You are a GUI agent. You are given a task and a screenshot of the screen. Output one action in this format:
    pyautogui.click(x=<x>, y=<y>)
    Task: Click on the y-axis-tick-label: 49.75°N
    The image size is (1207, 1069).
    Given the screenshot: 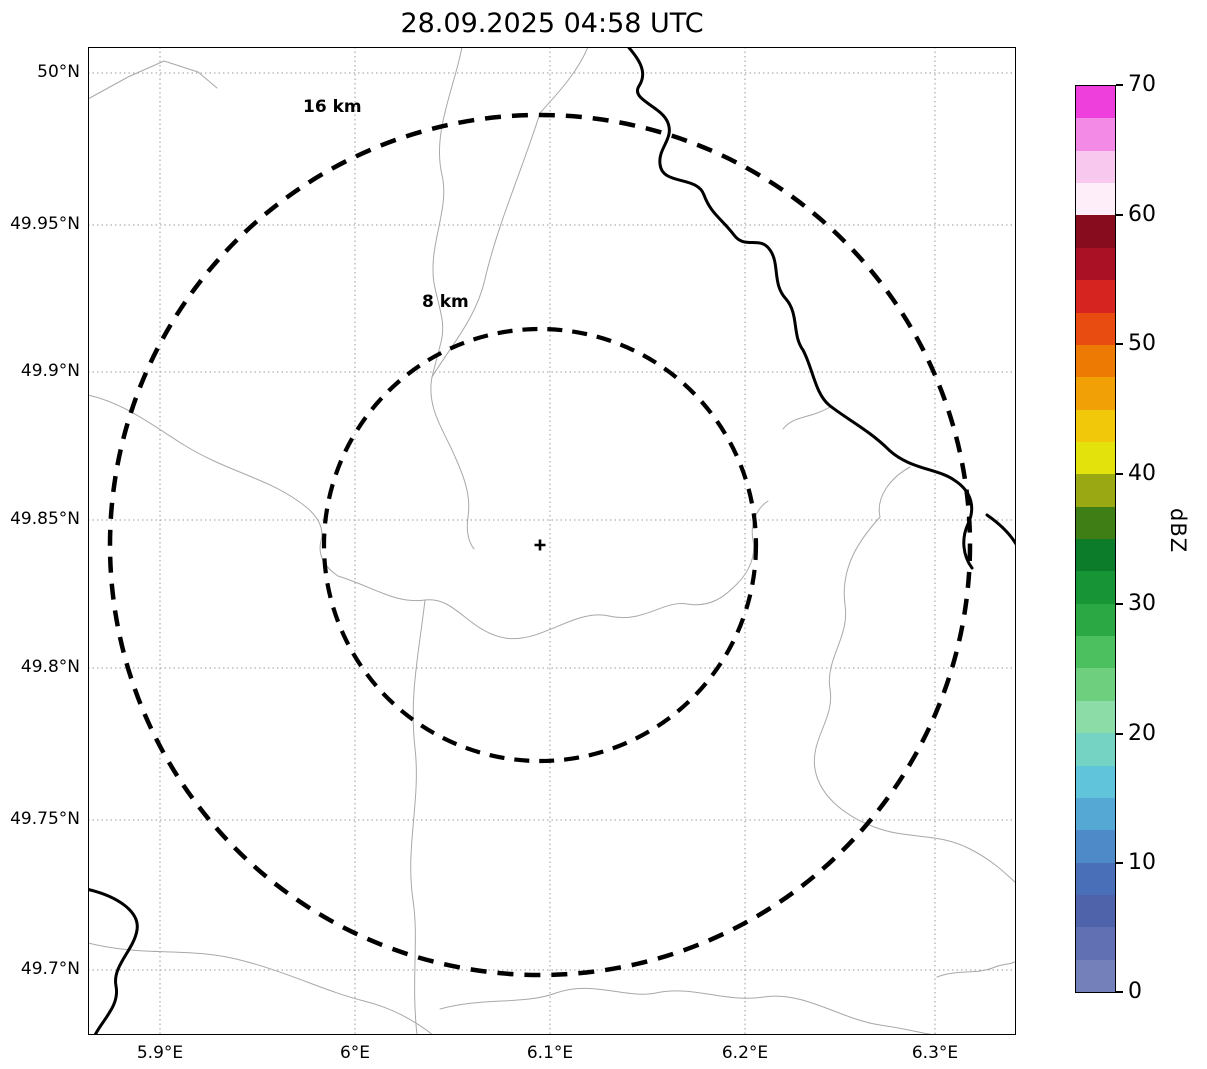 What is the action you would take?
    pyautogui.click(x=45, y=819)
    